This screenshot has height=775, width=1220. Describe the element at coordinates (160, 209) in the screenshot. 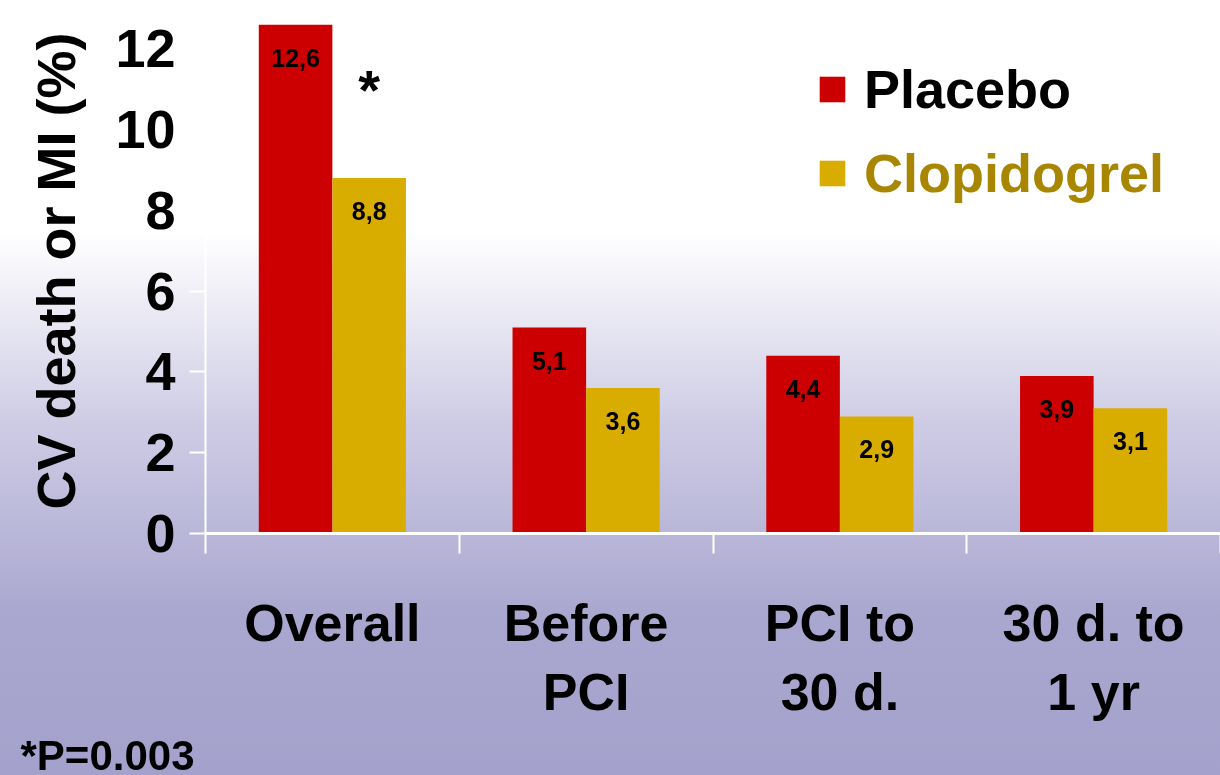

I see `y-tick-label: 8` at that location.